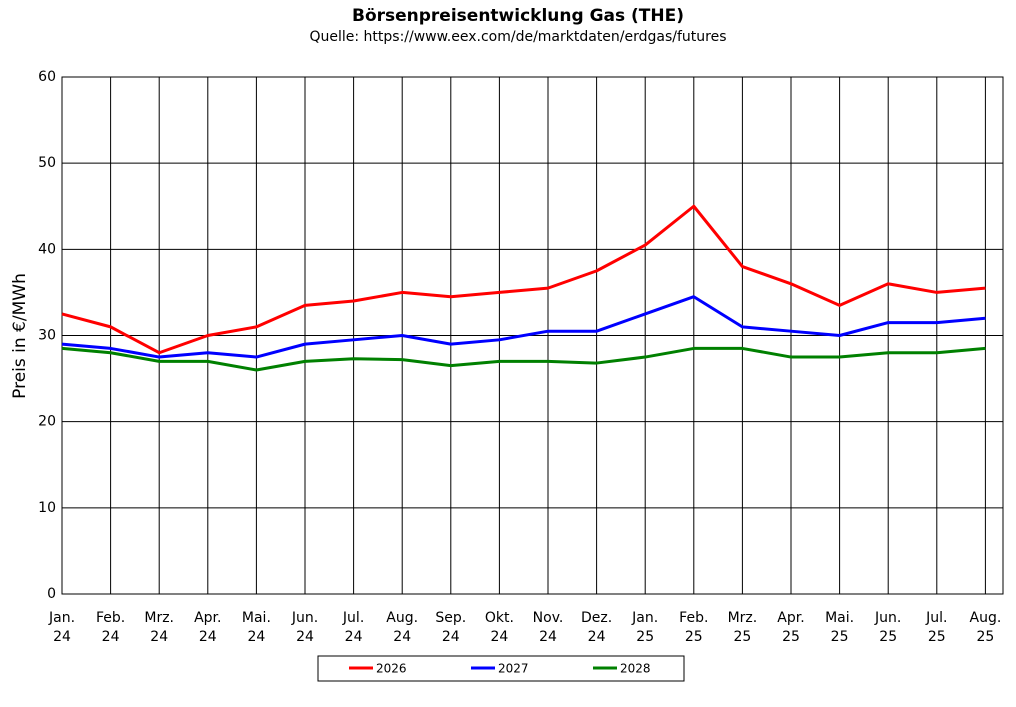 This screenshot has width=1016, height=707. Describe the element at coordinates (518, 16) in the screenshot. I see `chart-title: Börsenpreisentwicklung Gas (THE)` at that location.